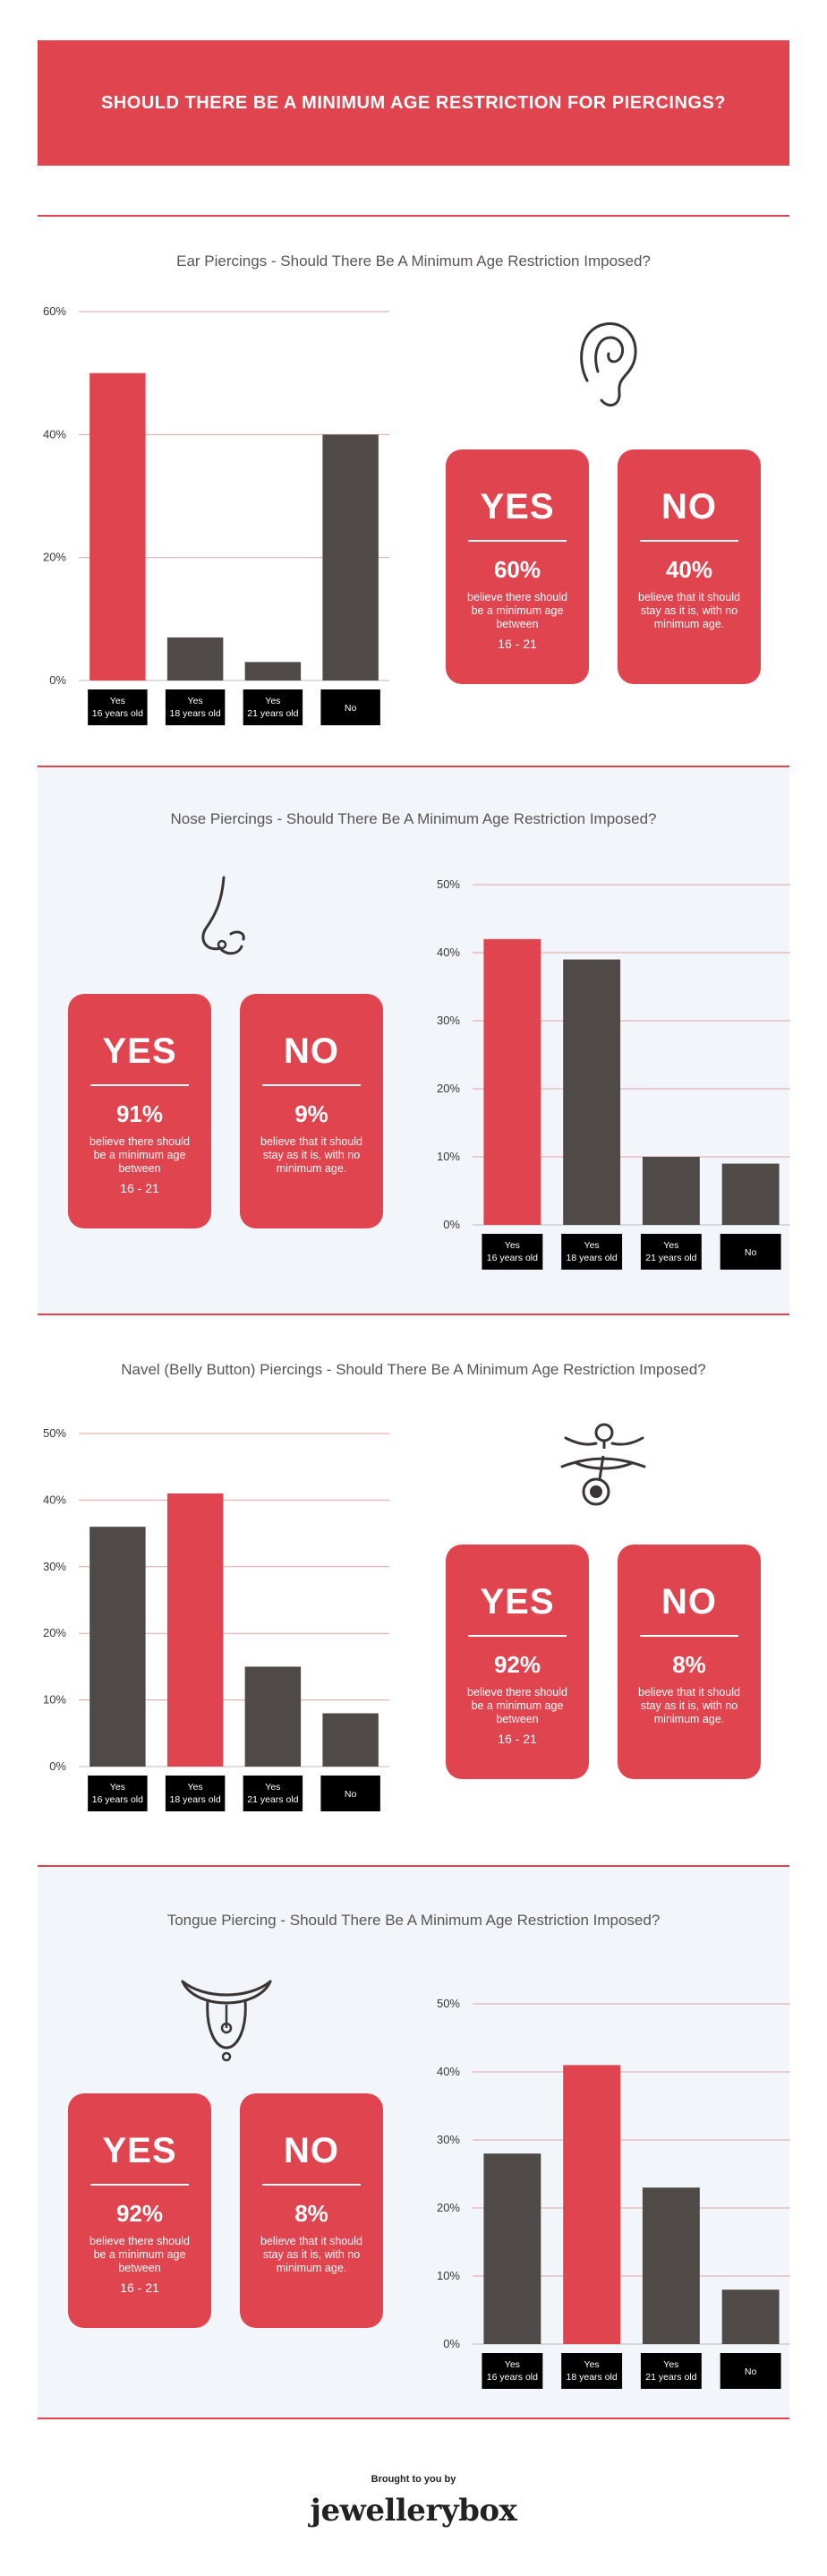  I want to click on navel-icon, so click(603, 1464).